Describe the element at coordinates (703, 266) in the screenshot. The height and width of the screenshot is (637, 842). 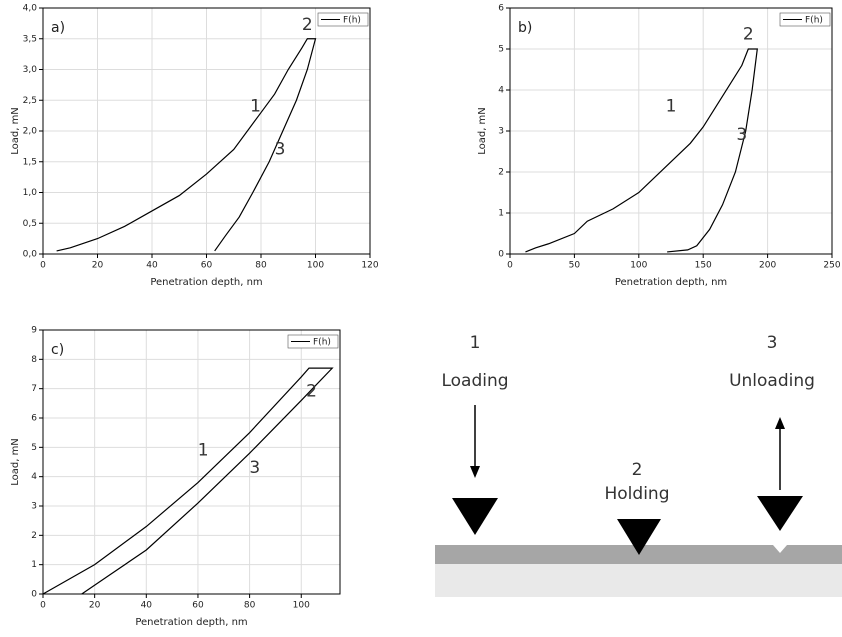
I see `x-tick-label: 150` at that location.